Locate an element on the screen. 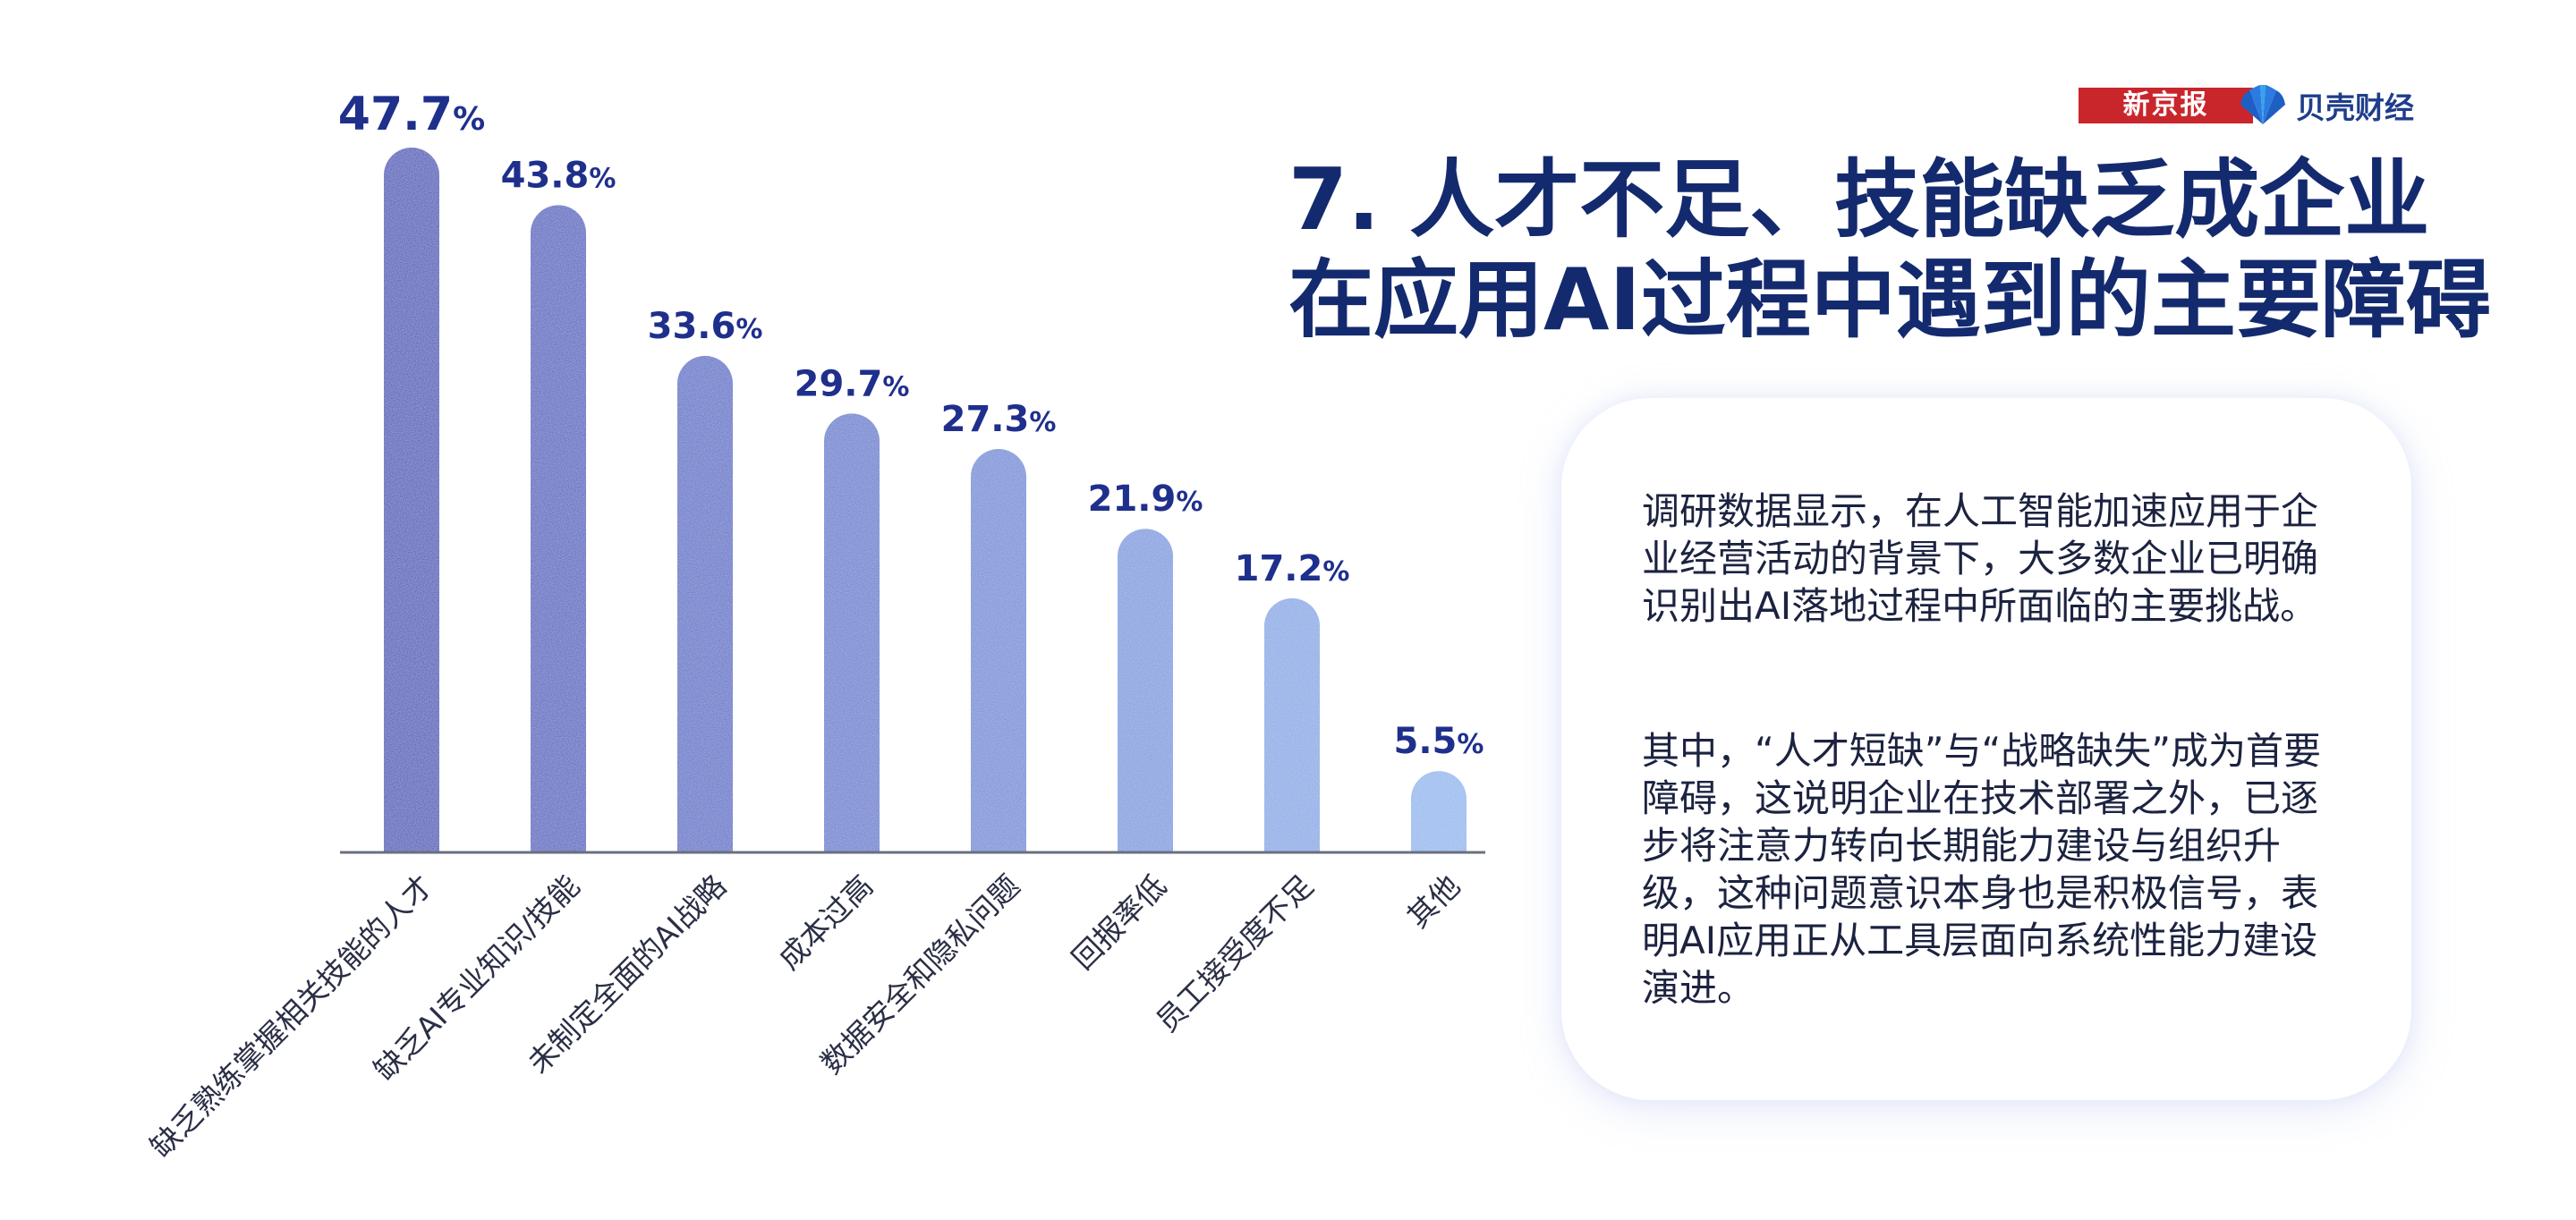  page-title: 7. 人才不足、技能缺乏成企业 在应用AI过程中遇到的主要障碍 is located at coordinates (1889, 250).